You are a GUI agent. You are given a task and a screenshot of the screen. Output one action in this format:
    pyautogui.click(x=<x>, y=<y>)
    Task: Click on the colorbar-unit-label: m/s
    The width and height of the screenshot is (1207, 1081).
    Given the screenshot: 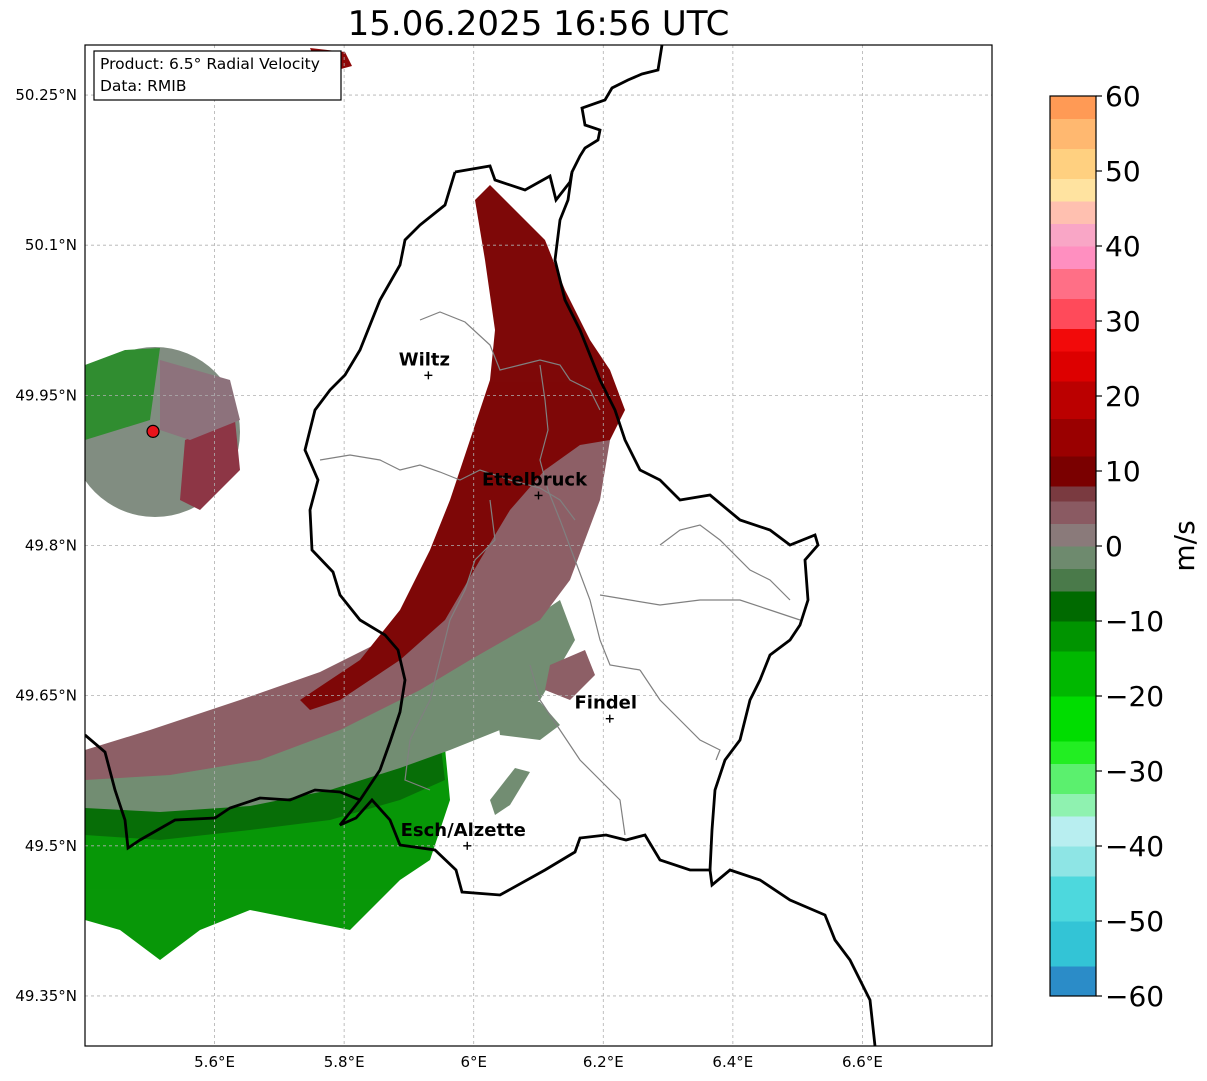 What is the action you would take?
    pyautogui.click(x=1184, y=545)
    